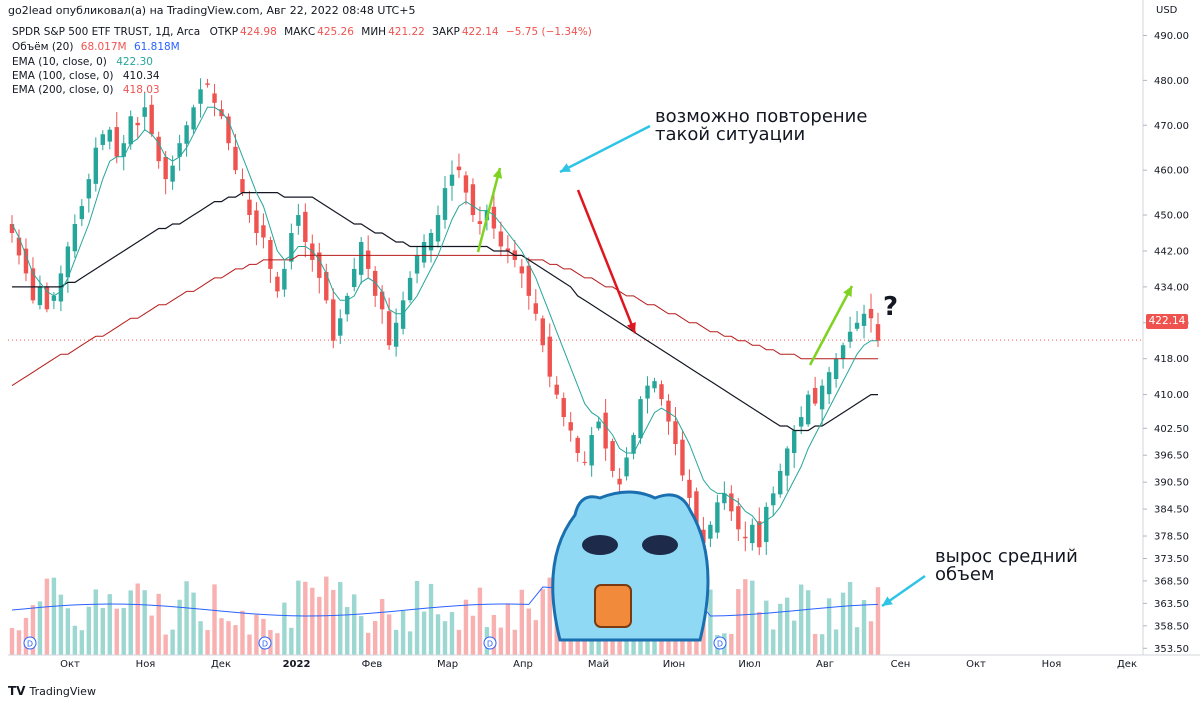 The image size is (1200, 705). What do you see at coordinates (523, 664) in the screenshot?
I see `x-tick-label: Апр` at bounding box center [523, 664].